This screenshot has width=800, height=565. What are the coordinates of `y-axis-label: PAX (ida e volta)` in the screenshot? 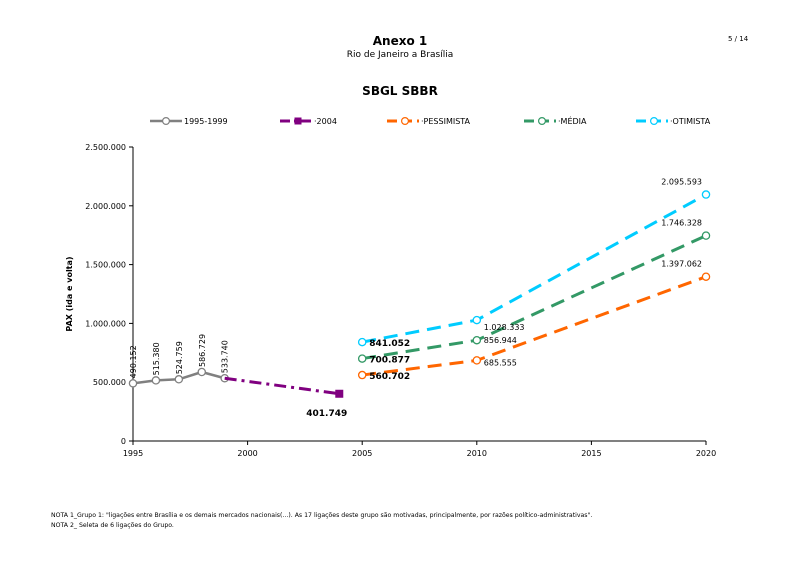 It's located at (69, 293).